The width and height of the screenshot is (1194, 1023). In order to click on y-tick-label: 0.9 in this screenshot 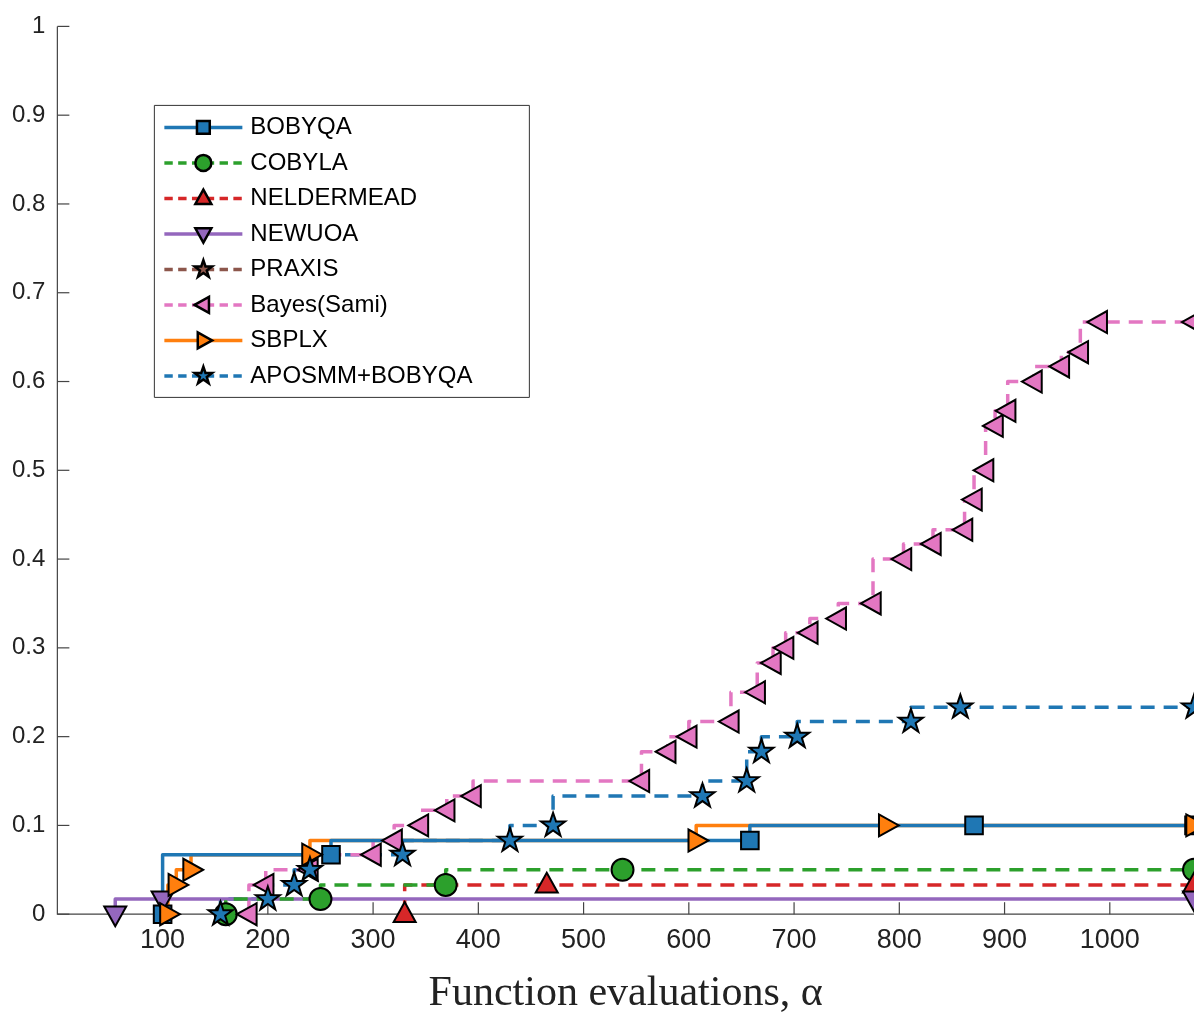, I will do `click(28, 113)`.